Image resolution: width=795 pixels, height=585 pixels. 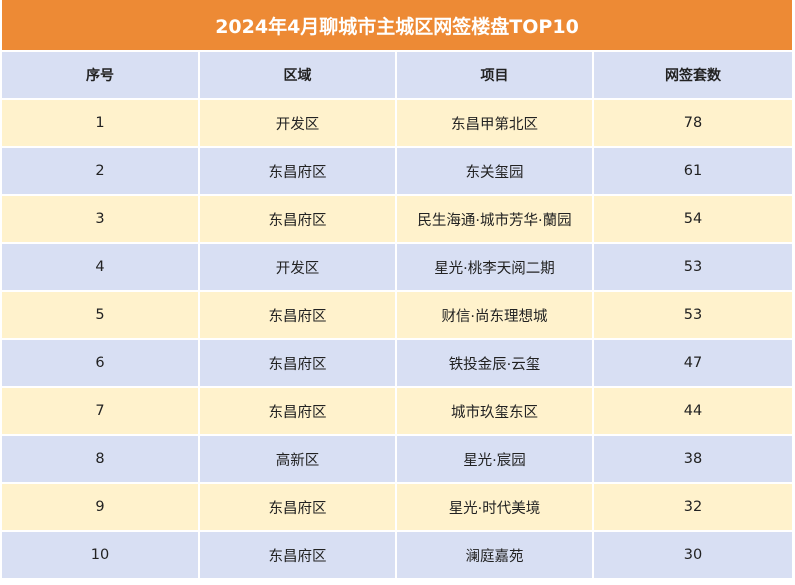 What do you see at coordinates (692, 459) in the screenshot?
I see `cell-units: 38` at bounding box center [692, 459].